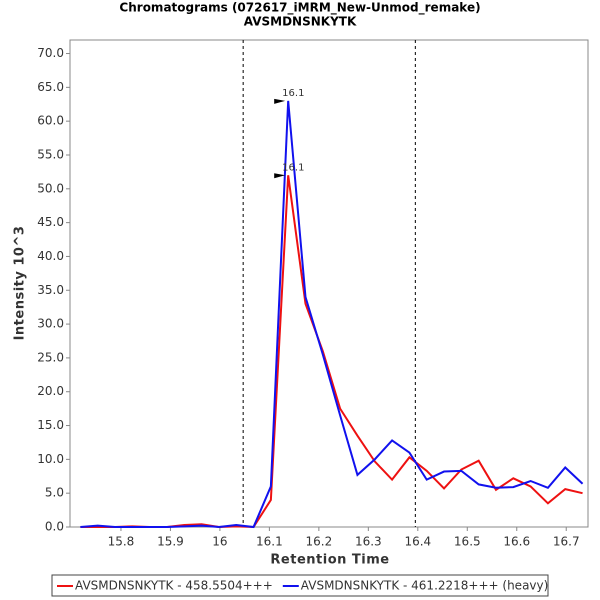 Image resolution: width=600 pixels, height=600 pixels. I want to click on x-tick-label: 16.7, so click(566, 542).